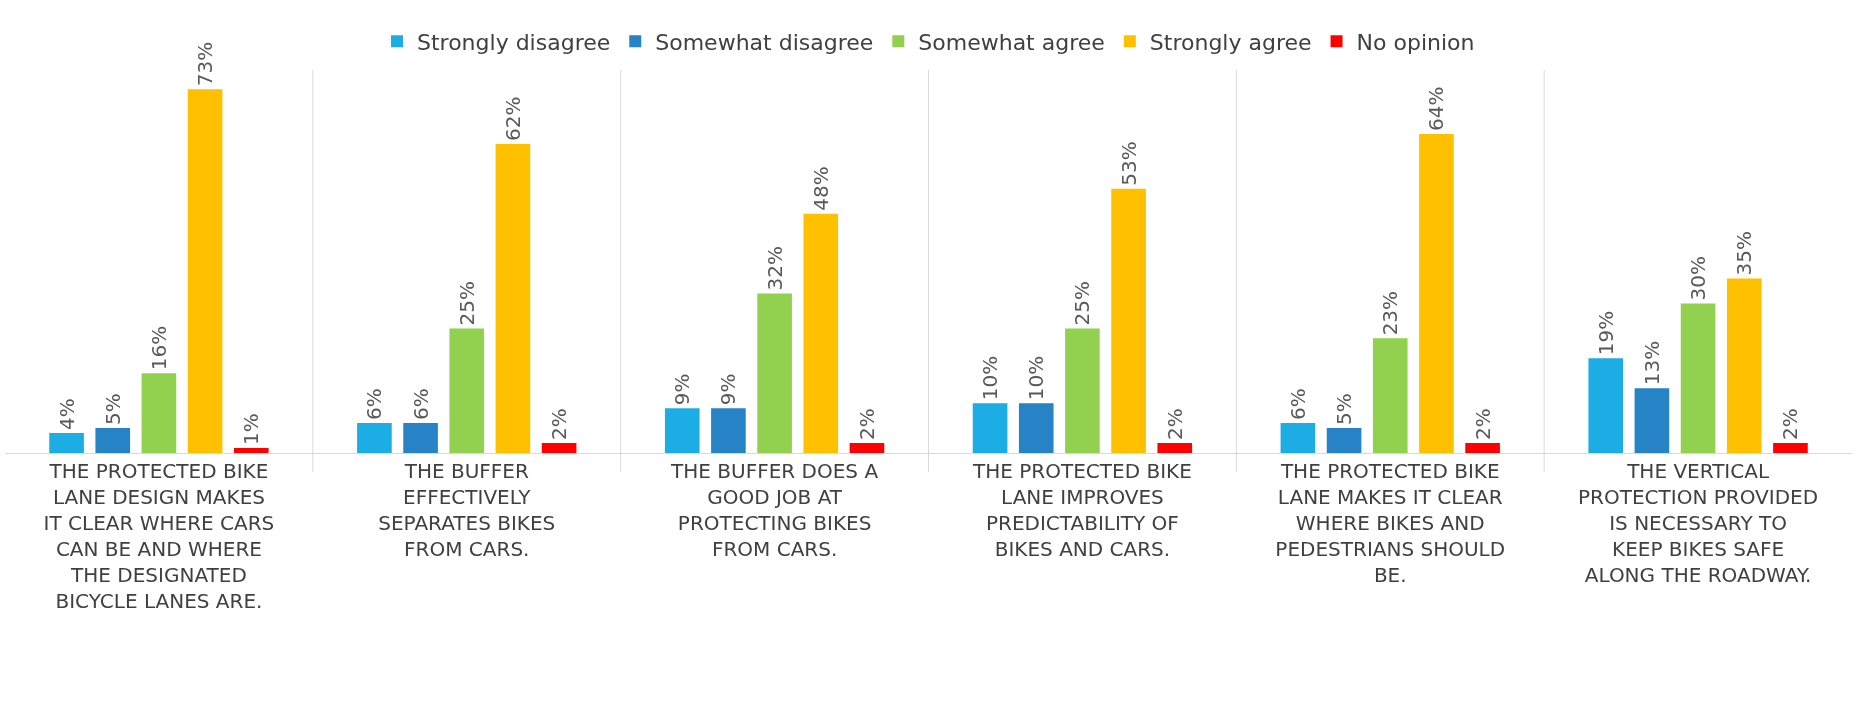  I want to click on data-label: 30%, so click(1698, 278).